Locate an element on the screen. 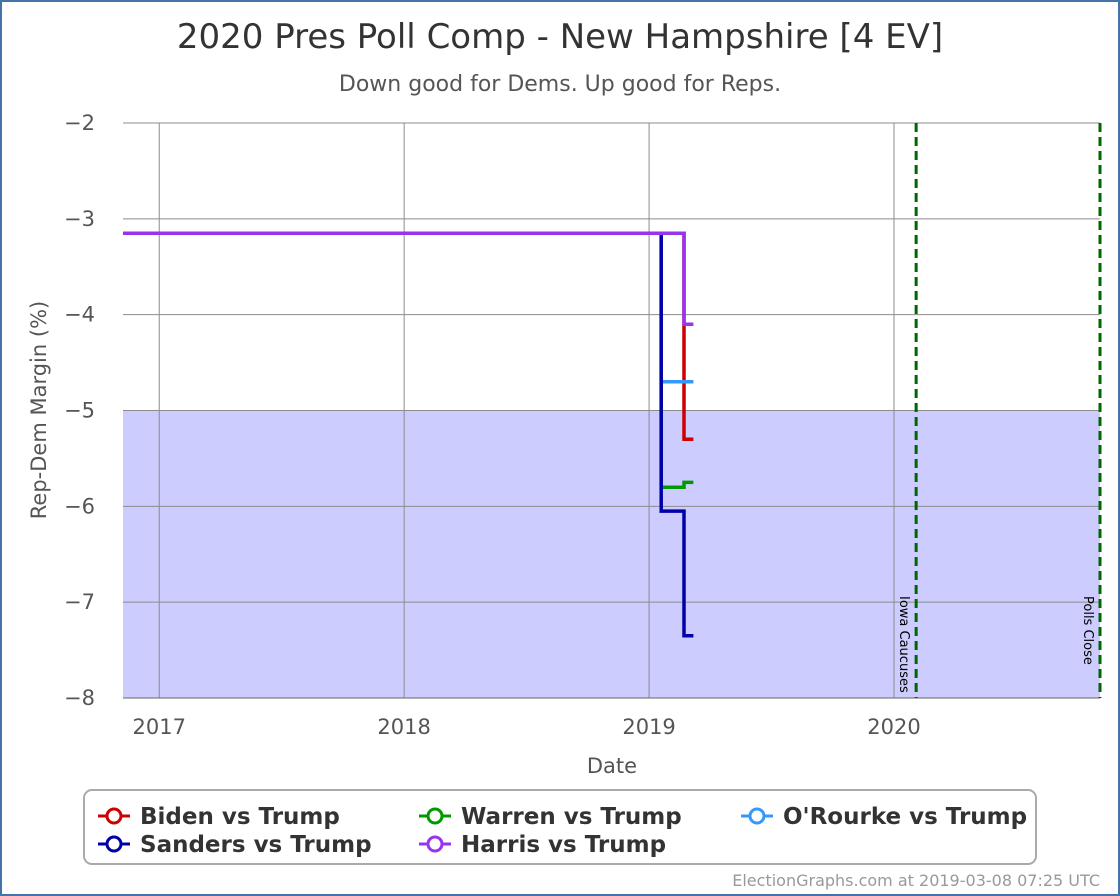 This screenshot has height=896, width=1120. chart-subtitle: Down good for Dems. Up good for Reps. is located at coordinates (560, 84).